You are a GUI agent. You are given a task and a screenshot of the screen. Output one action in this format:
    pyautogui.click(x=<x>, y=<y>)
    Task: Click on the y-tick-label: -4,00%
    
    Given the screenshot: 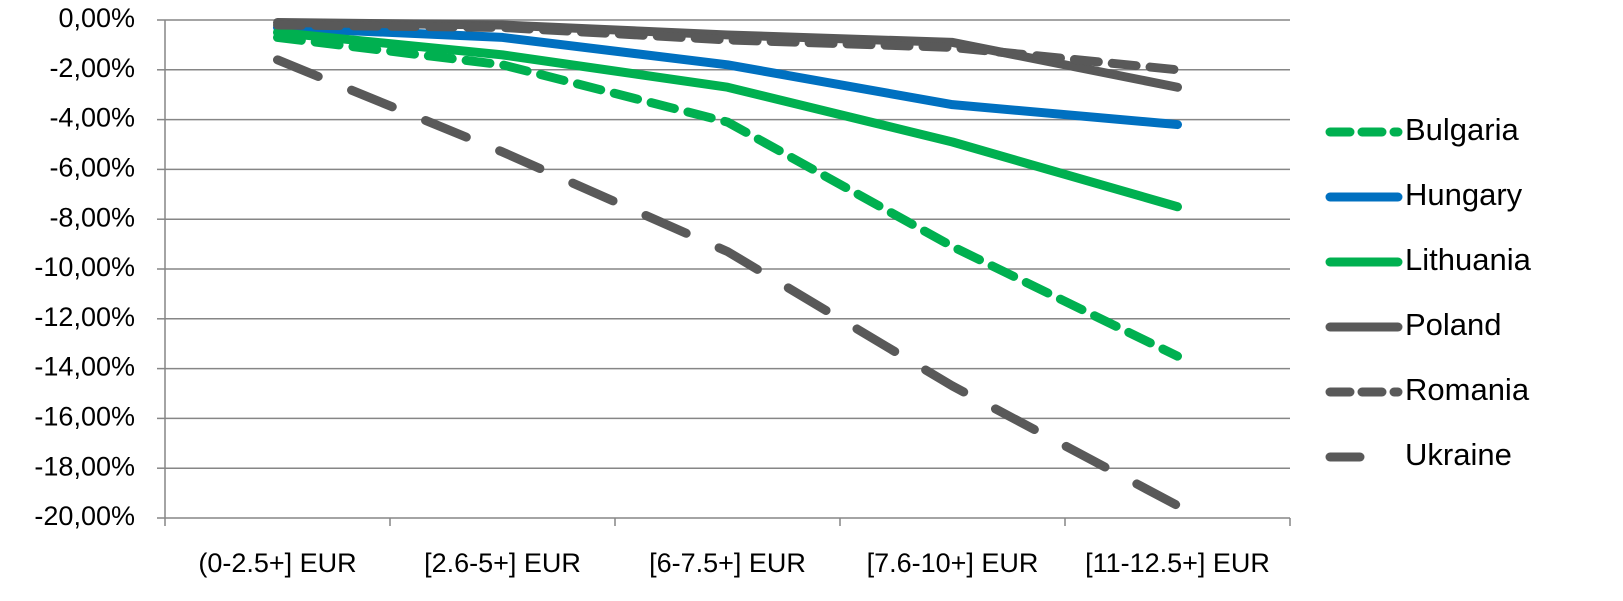 What is the action you would take?
    pyautogui.click(x=92, y=118)
    